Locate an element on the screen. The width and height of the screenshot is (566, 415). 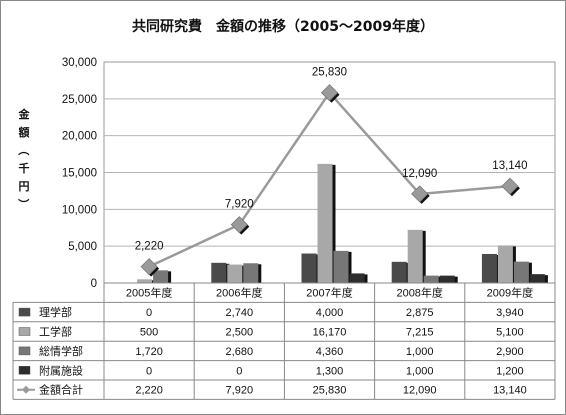
y-axis-label-char: 千 is located at coordinates (24, 168).